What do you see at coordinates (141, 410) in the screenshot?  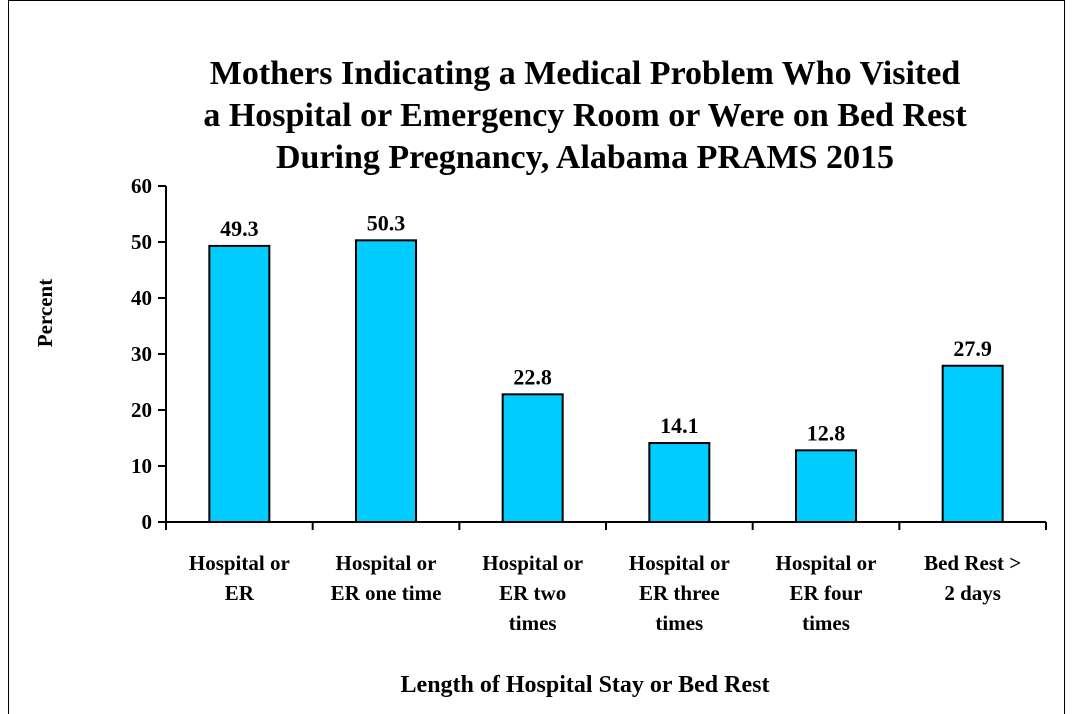 I see `y-tick-label: 20` at bounding box center [141, 410].